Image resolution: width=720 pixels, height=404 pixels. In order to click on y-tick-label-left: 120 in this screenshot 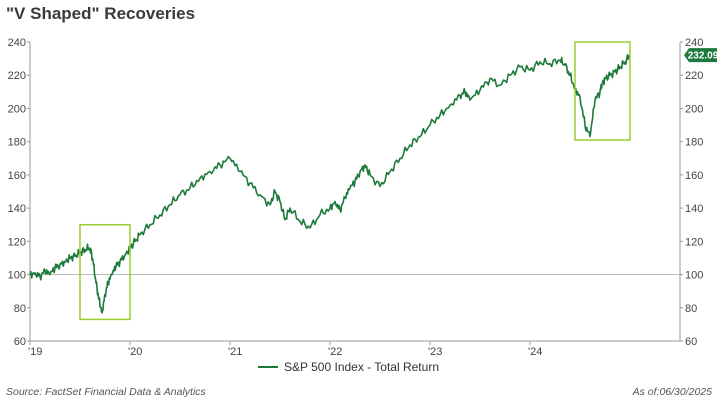, I will do `click(17, 242)`.